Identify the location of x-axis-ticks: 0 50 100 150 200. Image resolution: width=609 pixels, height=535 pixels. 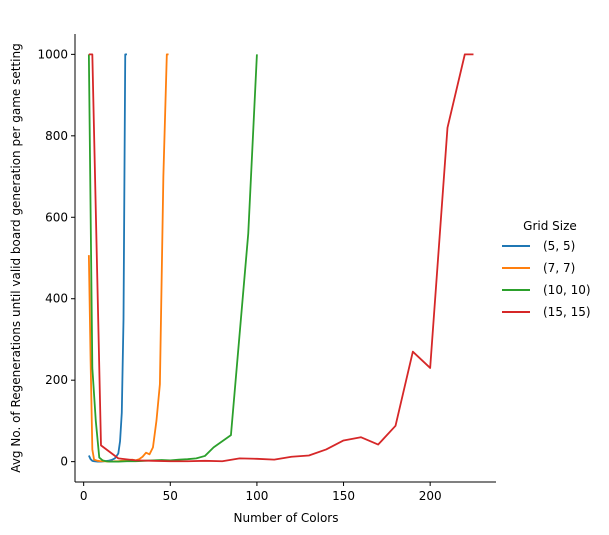
(261, 492).